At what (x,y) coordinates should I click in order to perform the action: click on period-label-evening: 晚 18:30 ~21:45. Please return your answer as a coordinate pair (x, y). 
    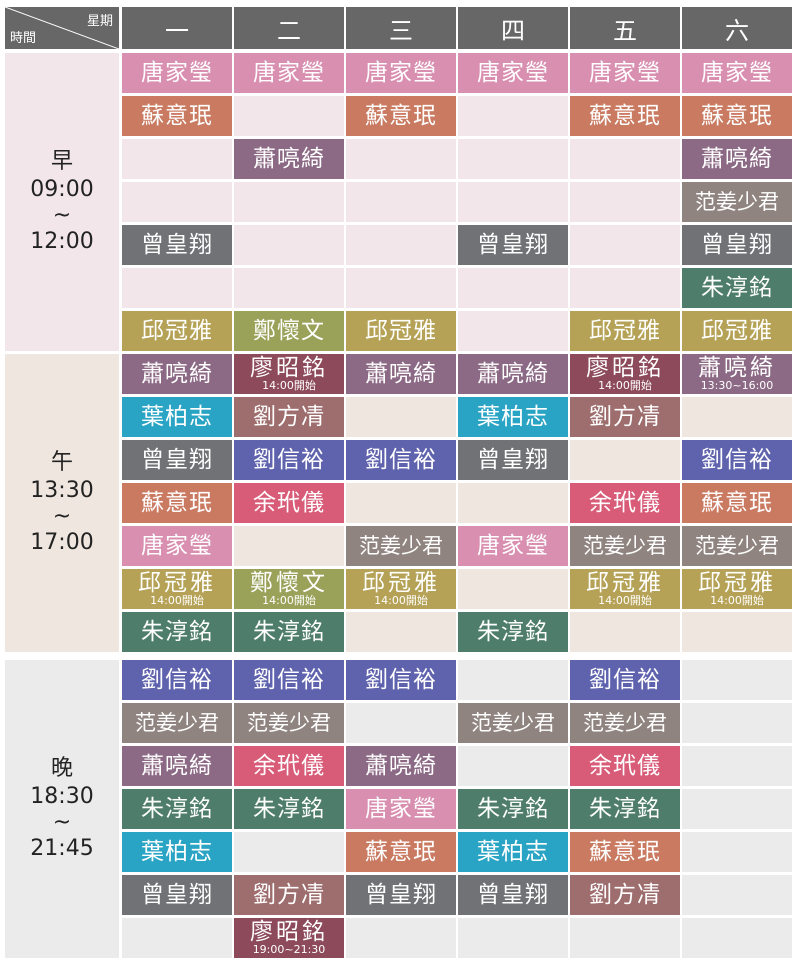
    Looking at the image, I should click on (62, 809).